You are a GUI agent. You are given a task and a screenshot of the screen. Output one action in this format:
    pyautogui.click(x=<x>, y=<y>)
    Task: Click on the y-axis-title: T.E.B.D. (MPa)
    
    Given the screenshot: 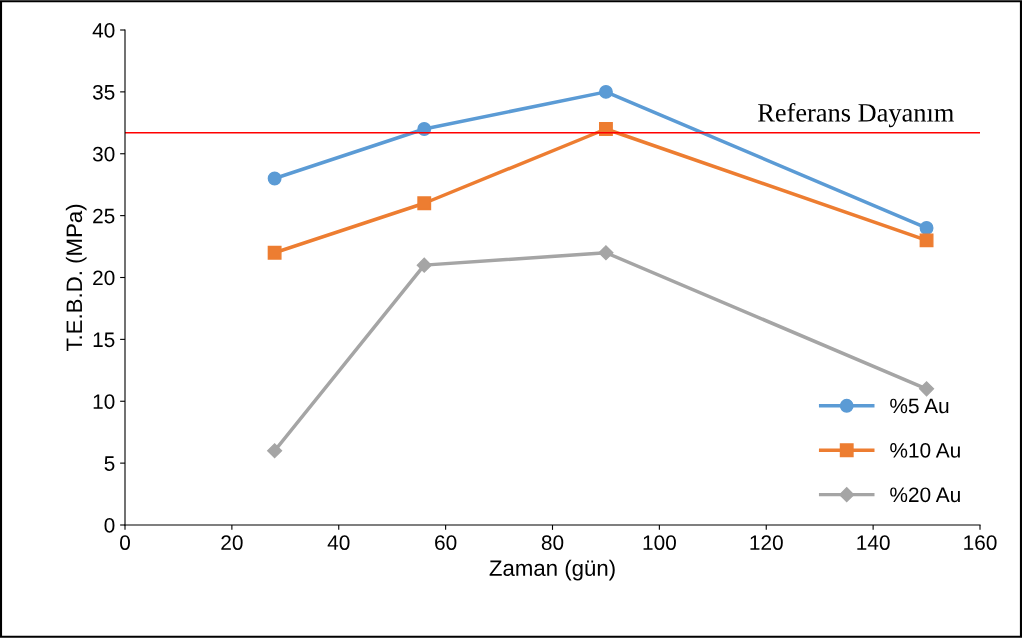 What is the action you would take?
    pyautogui.click(x=76, y=278)
    